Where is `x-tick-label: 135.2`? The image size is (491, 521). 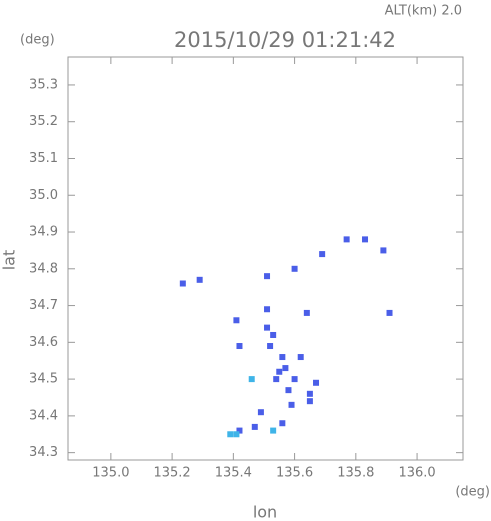 x-tick-label: 135.2 is located at coordinates (171, 473).